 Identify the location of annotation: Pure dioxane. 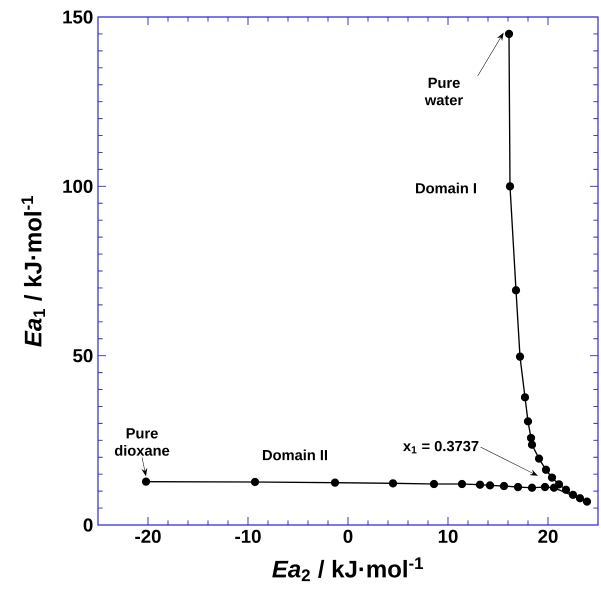
(142, 442).